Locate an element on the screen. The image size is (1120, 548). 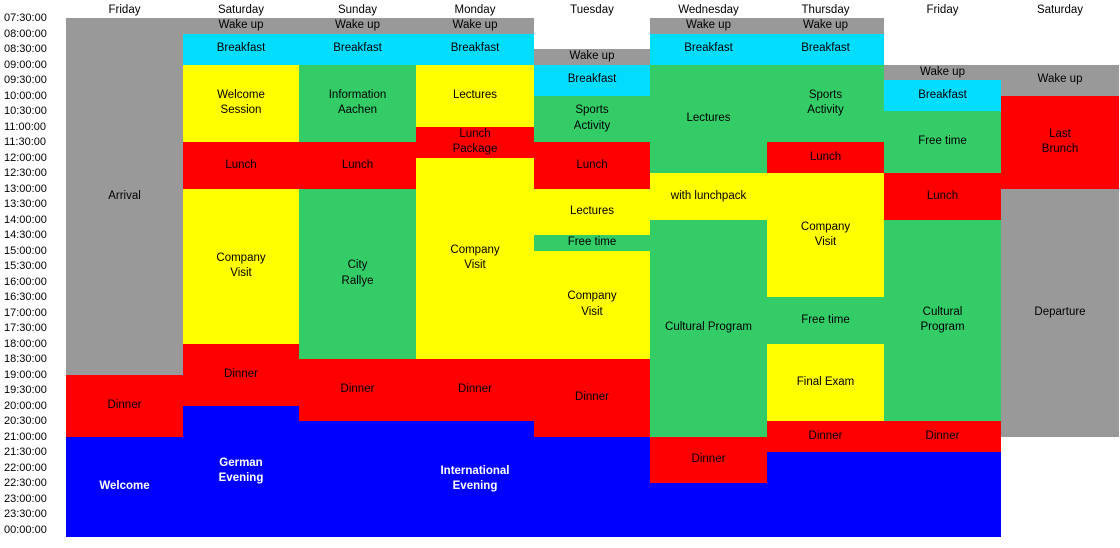
event-block: Cultural Program is located at coordinates (942, 320).